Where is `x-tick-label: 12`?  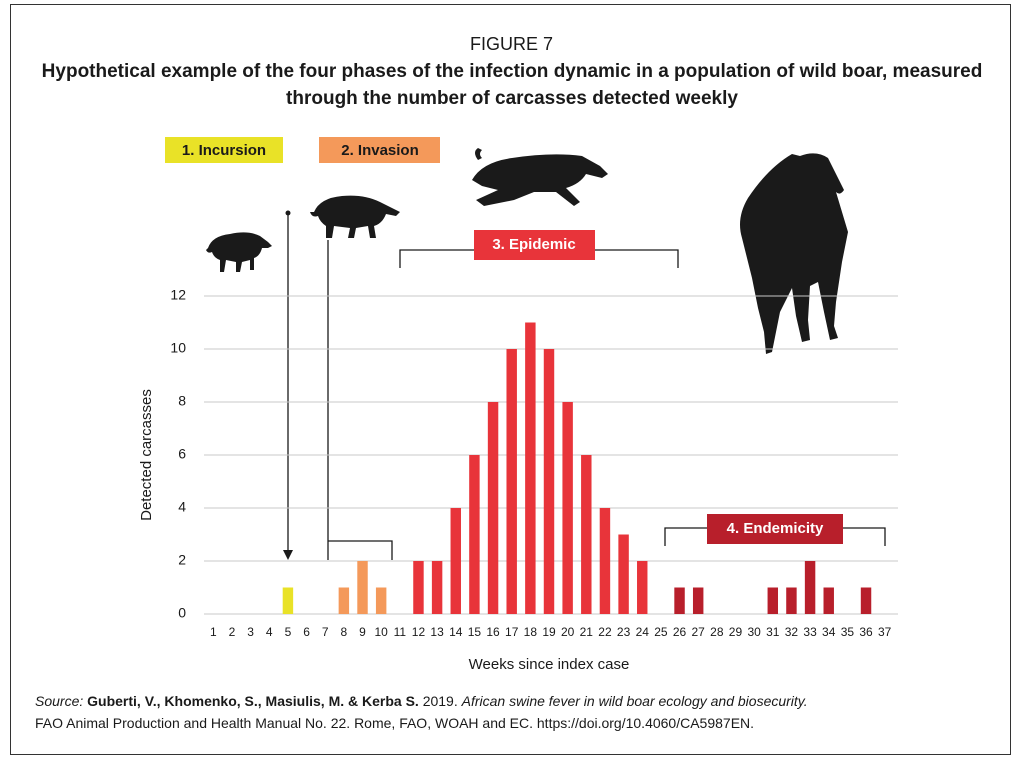
x-tick-label: 12 is located at coordinates (419, 632).